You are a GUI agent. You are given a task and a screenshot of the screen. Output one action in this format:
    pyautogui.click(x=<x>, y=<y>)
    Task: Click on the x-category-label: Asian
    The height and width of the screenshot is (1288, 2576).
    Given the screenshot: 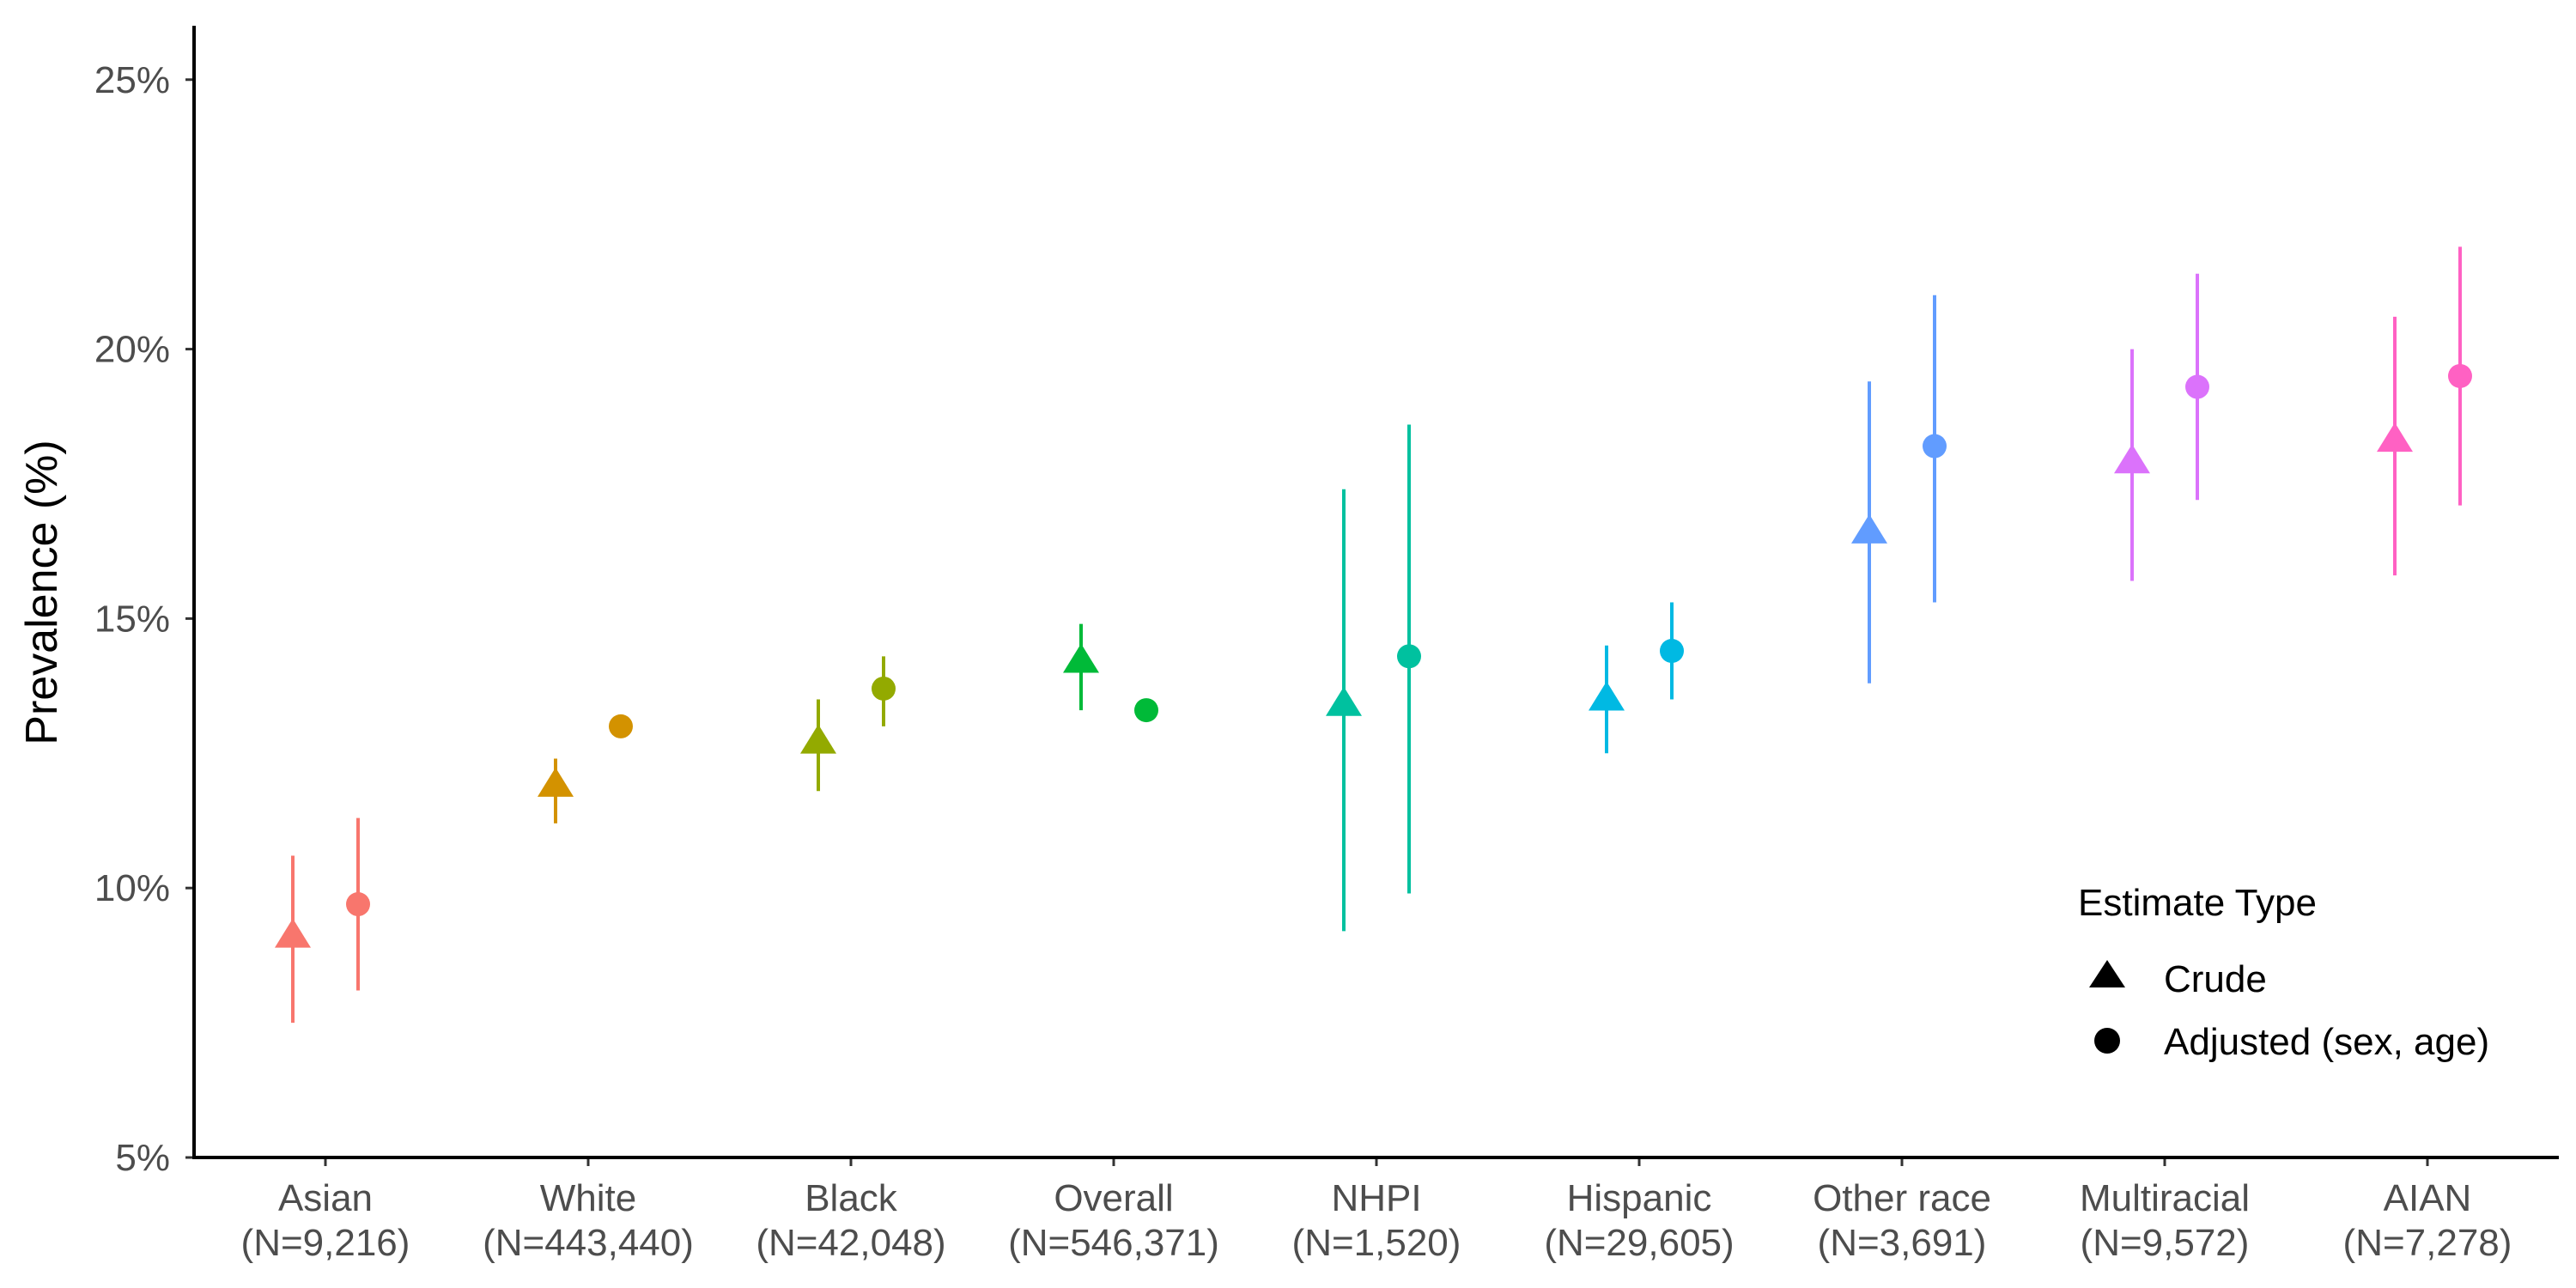 What is the action you would take?
    pyautogui.click(x=325, y=1198)
    